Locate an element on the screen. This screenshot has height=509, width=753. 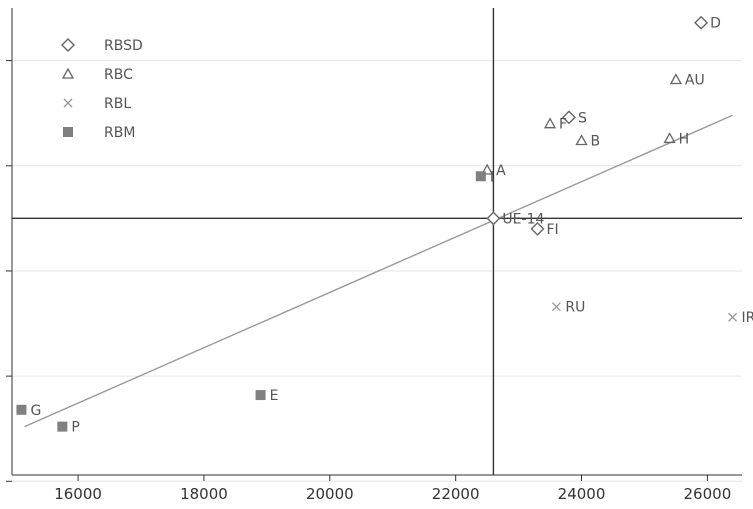
point-label: IR is located at coordinates (747, 318).